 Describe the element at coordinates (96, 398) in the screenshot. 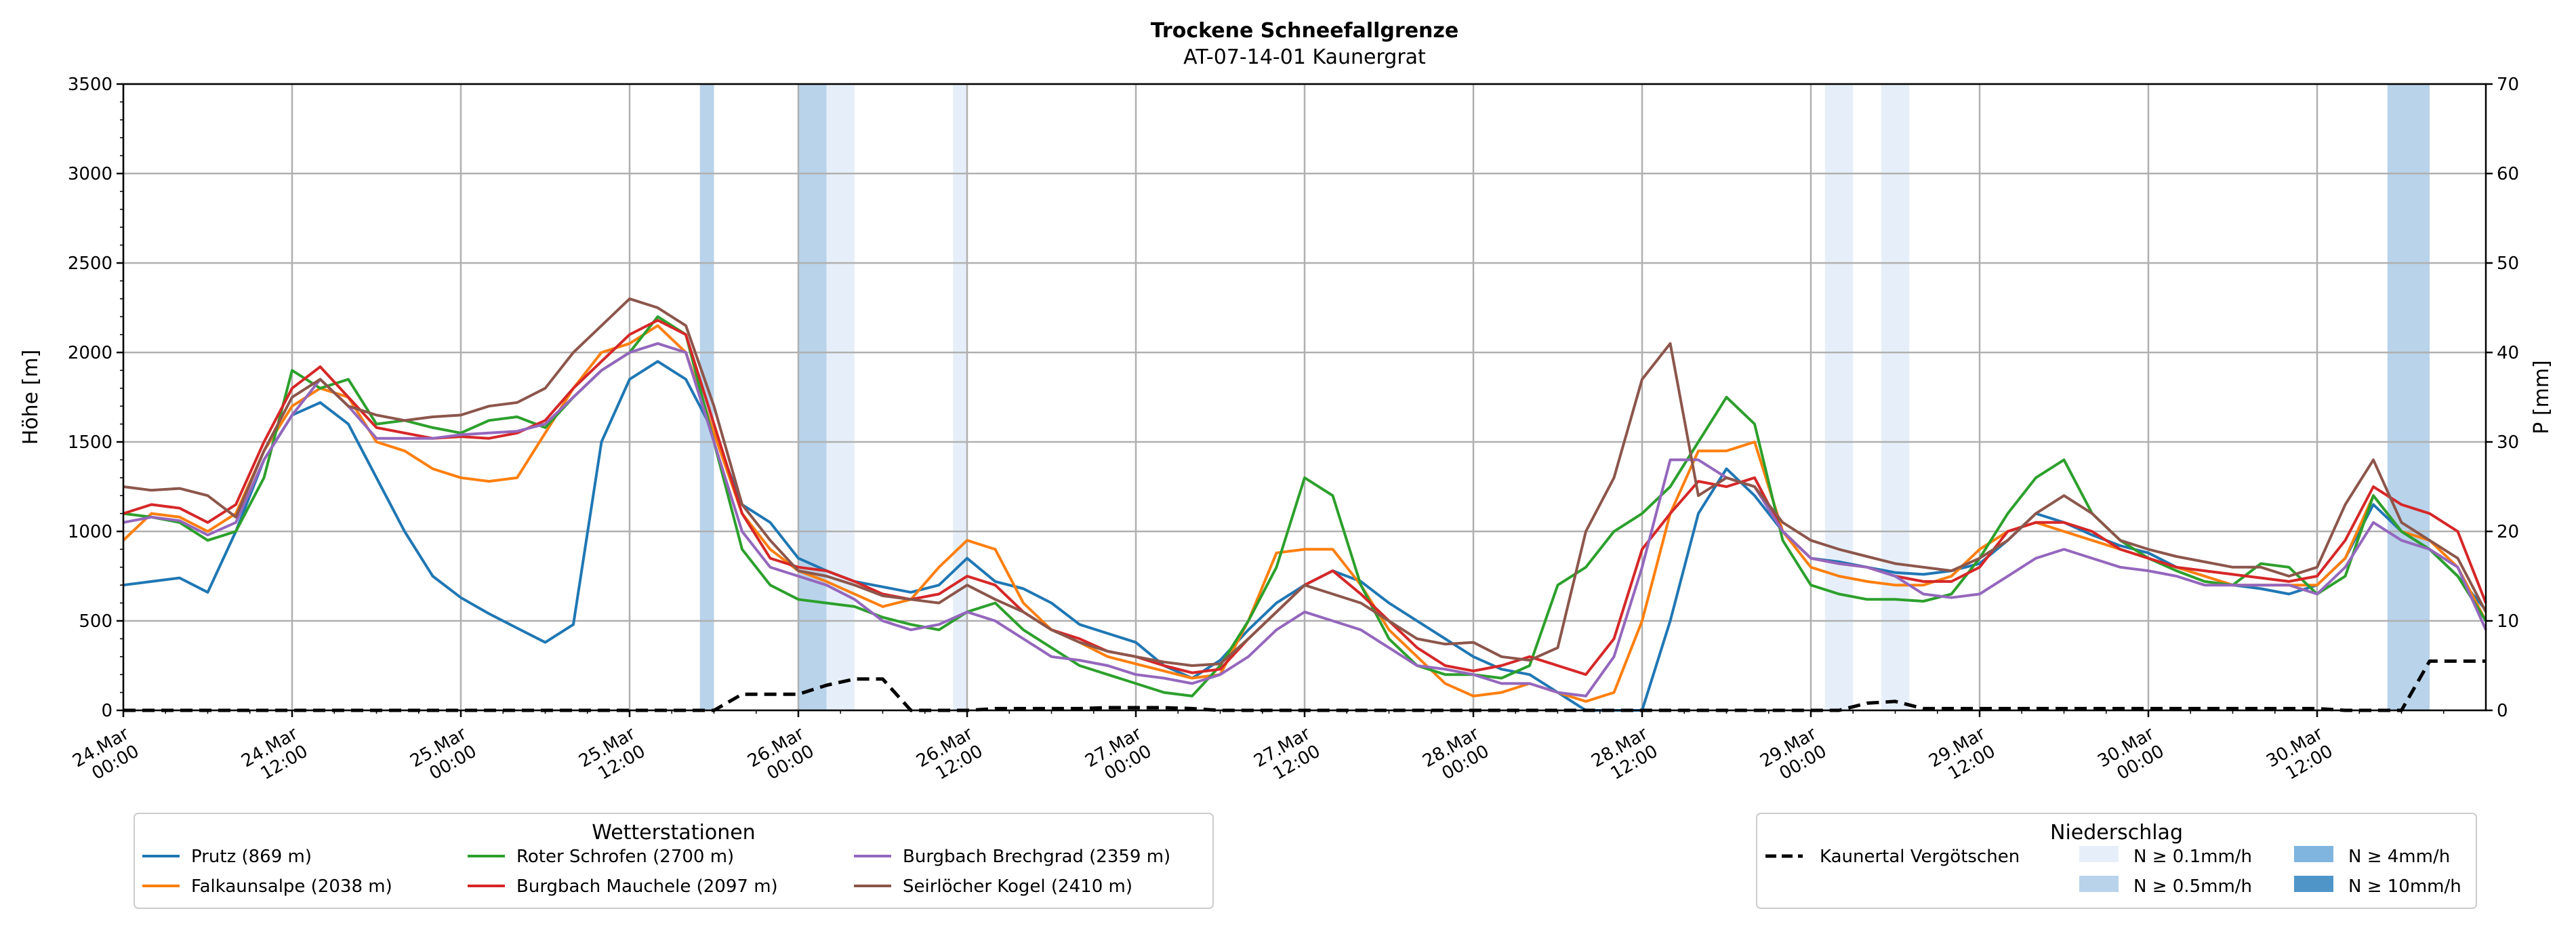

I see `y-axis-left-ticks: 0 500 1000 1500 2000 2500 3000 3500` at that location.